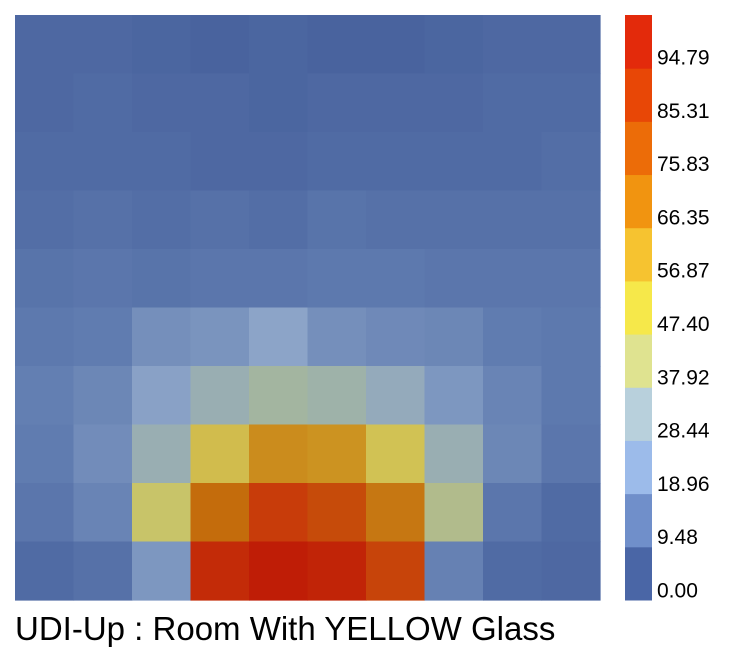 This screenshot has width=739, height=668. Describe the element at coordinates (220, 454) in the screenshot. I see `heatmap-cell-r7-c3` at that location.